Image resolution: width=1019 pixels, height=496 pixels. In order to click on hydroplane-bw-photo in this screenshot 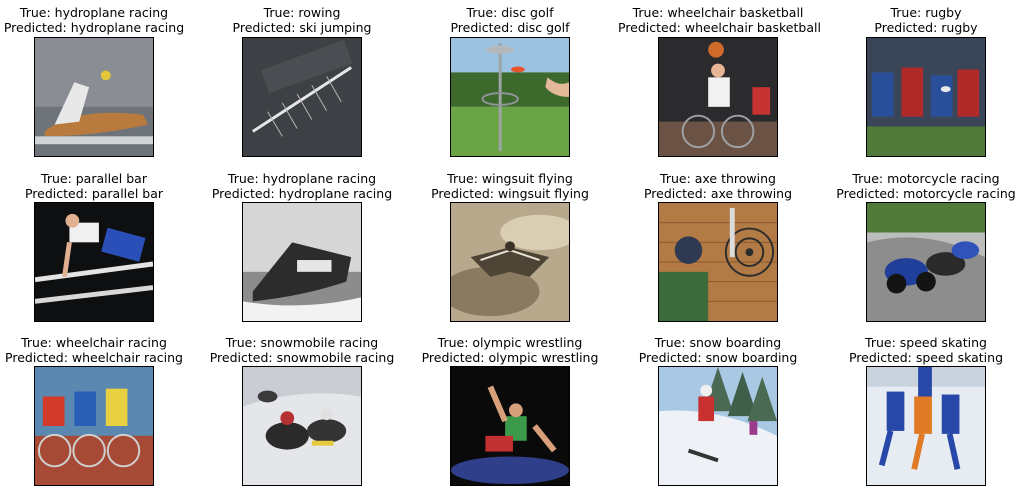, I will do `click(302, 262)`.